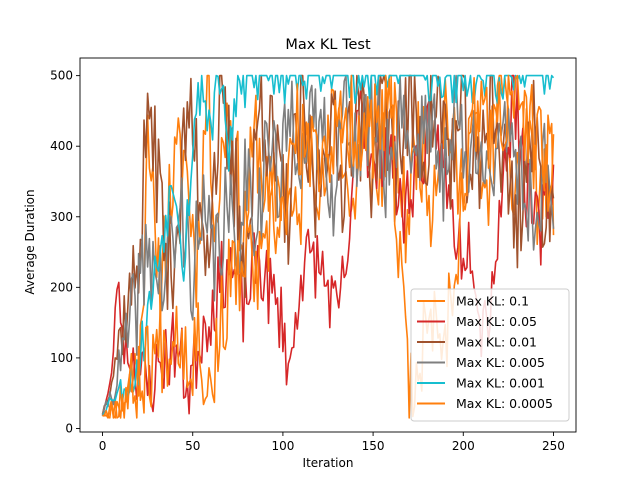  Describe the element at coordinates (61, 287) in the screenshot. I see `y-tick-label: 200` at that location.